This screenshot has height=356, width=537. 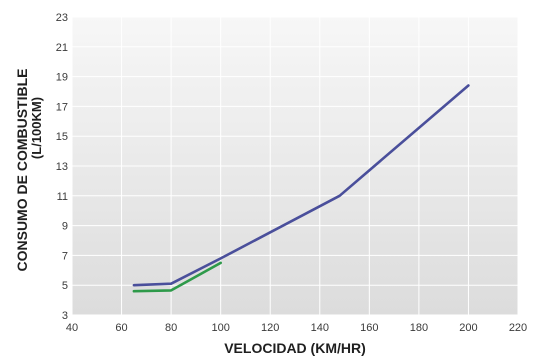 What do you see at coordinates (62, 197) in the screenshot?
I see `y-tick-label: 11` at bounding box center [62, 197].